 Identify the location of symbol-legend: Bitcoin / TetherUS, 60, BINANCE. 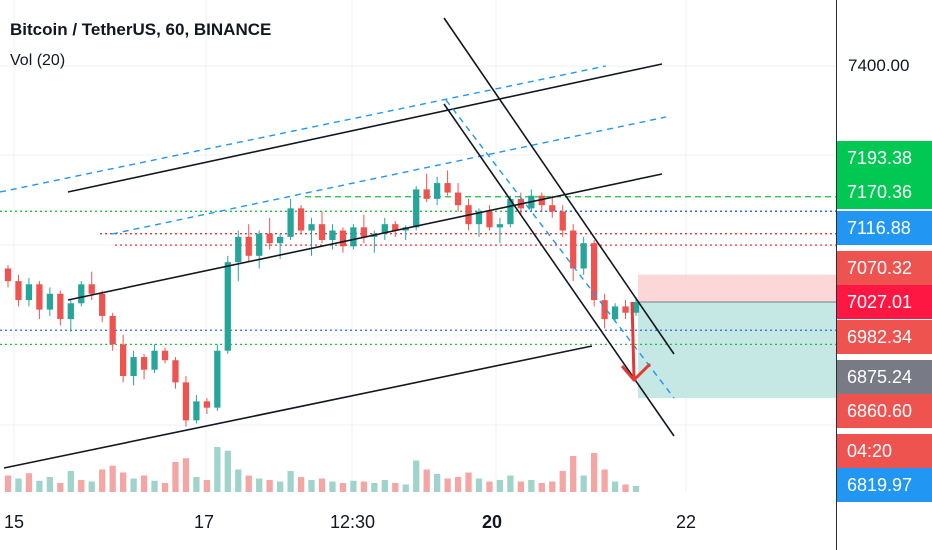
(141, 29).